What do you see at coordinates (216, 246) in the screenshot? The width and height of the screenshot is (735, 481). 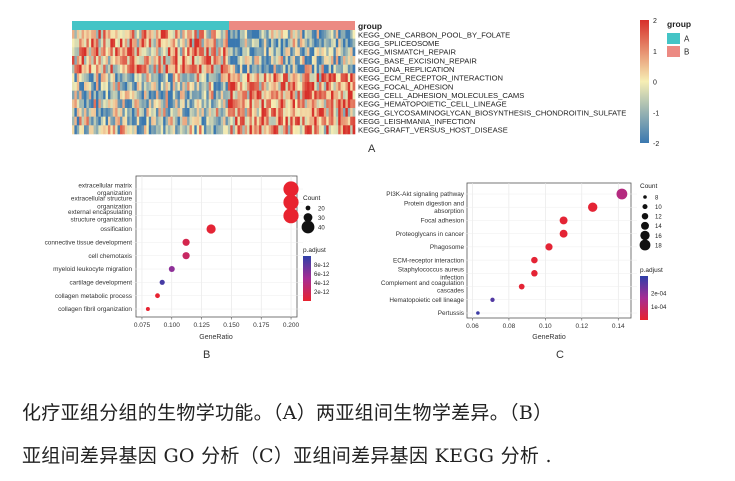 I see `go-plot-frame` at bounding box center [216, 246].